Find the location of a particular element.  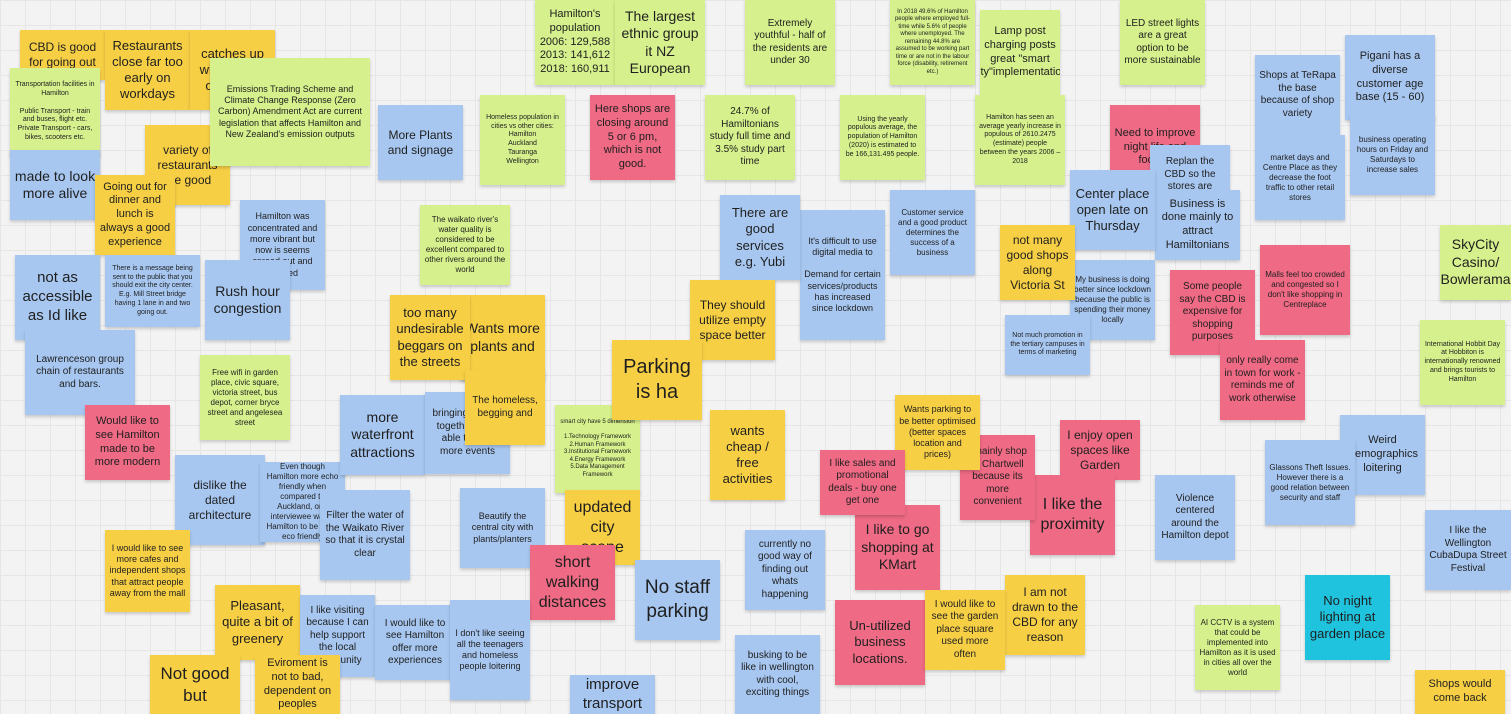

sticky-note: not many good shops along Victoria St is located at coordinates (1037, 262).